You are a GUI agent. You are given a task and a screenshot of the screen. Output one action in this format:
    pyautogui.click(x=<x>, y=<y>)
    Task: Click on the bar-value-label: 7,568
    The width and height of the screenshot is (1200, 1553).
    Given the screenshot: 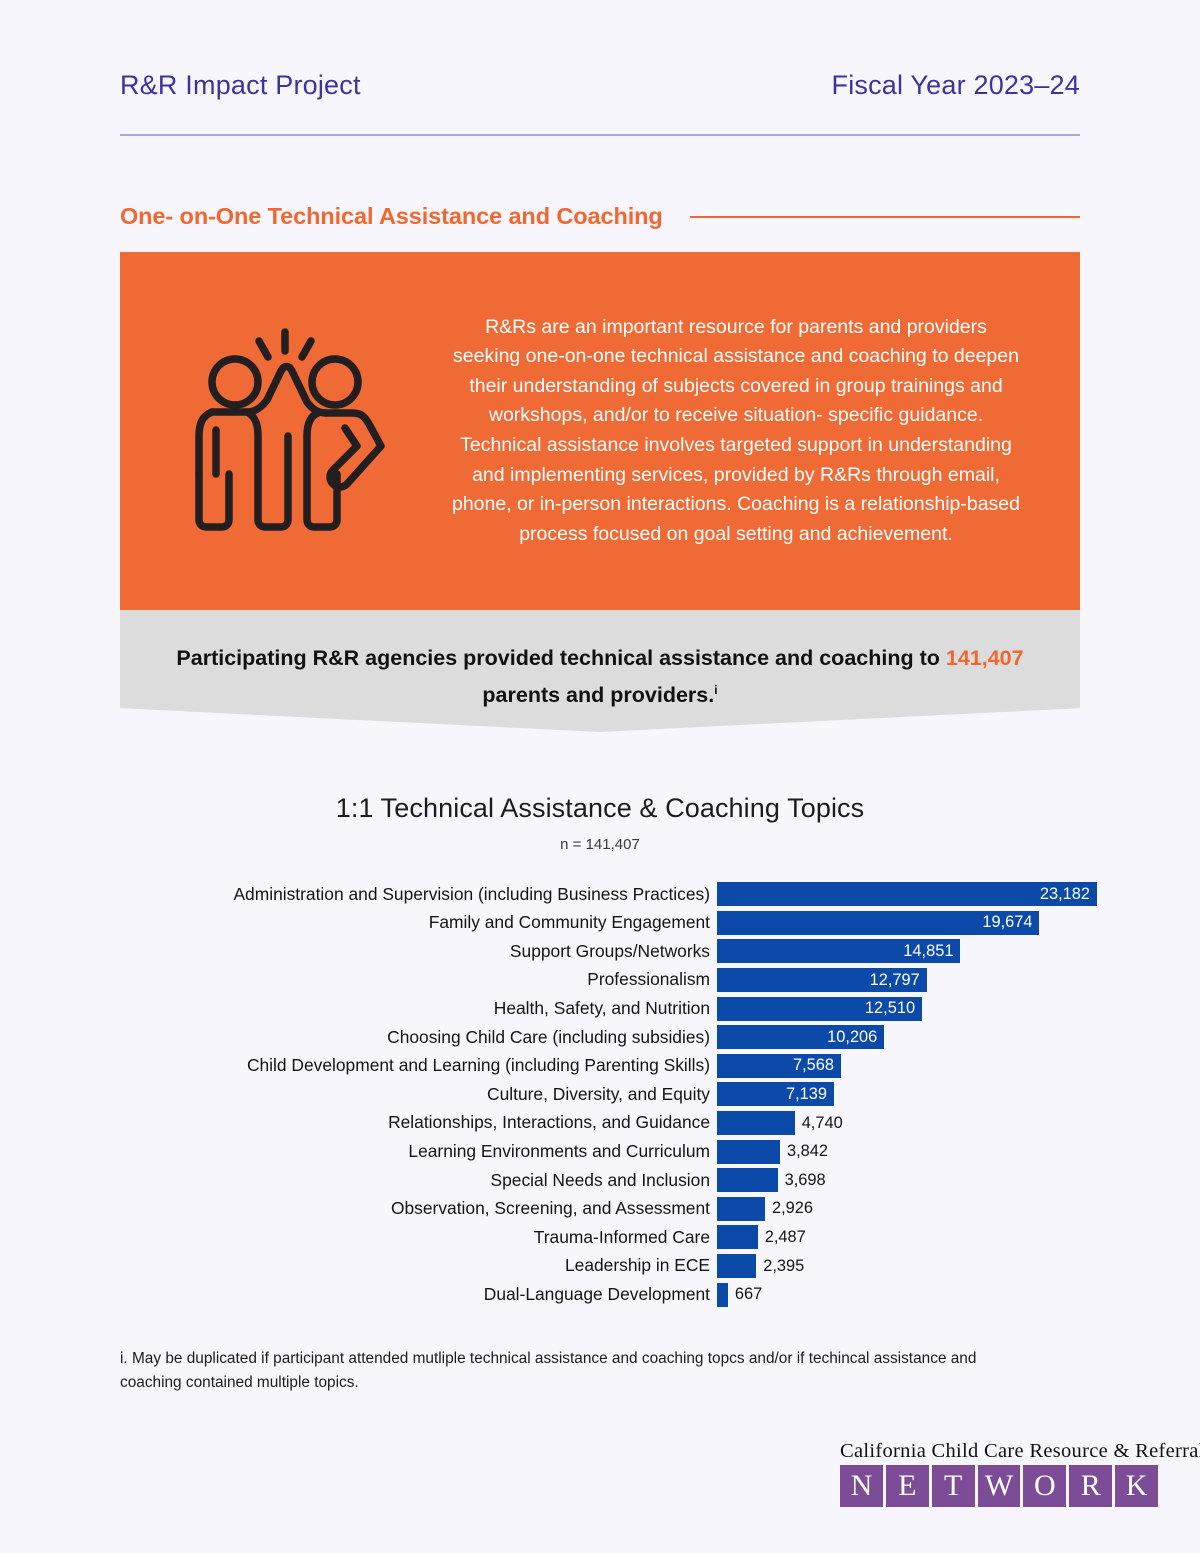 What is the action you would take?
    pyautogui.click(x=814, y=1065)
    